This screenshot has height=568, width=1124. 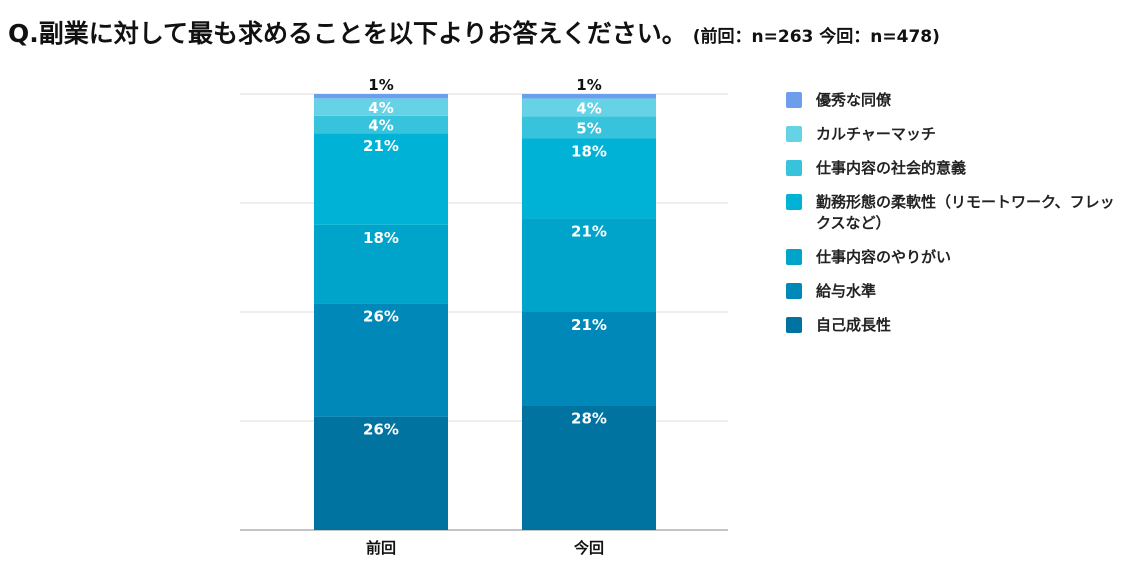 I want to click on x-tick-label: 今回, so click(x=588, y=548).